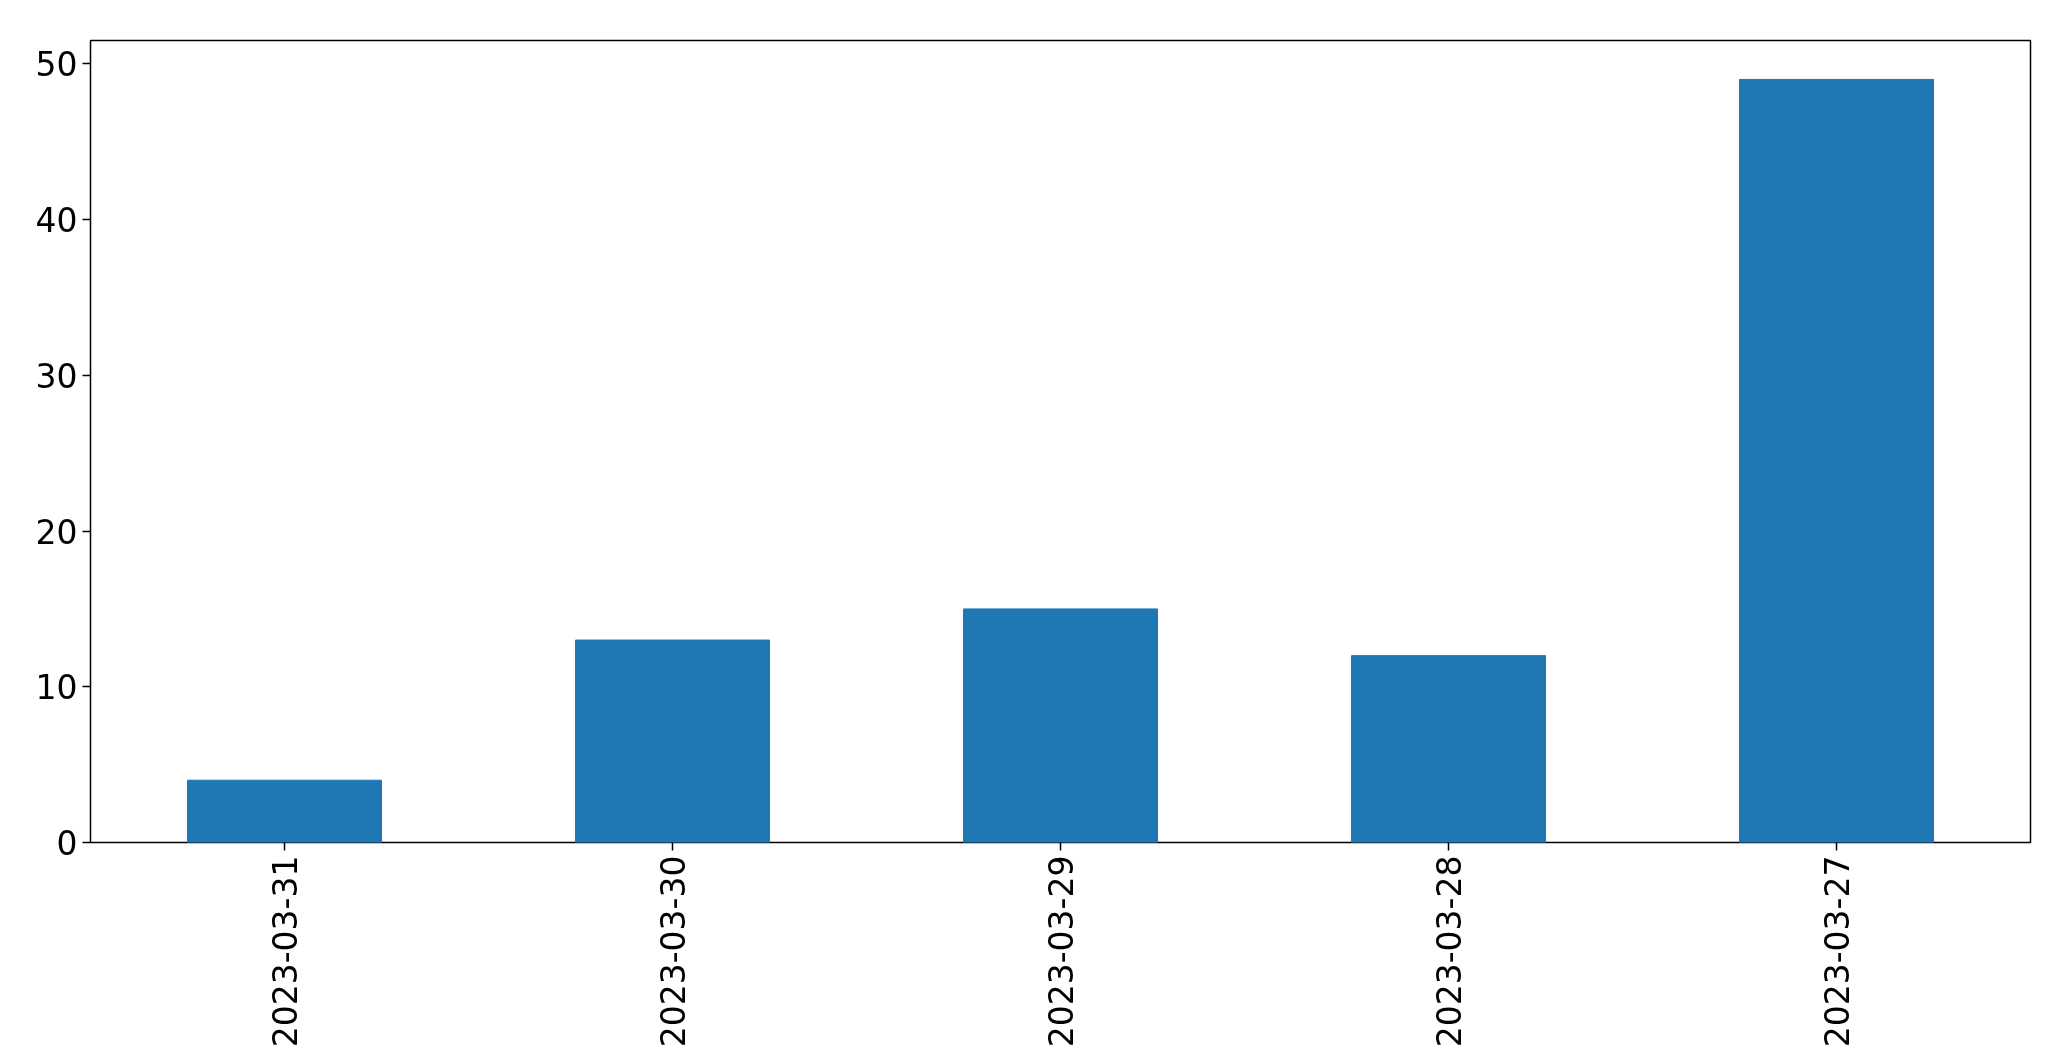 Image resolution: width=2071 pixels, height=1061 pixels. Describe the element at coordinates (1449, 951) in the screenshot. I see `x-tick-label: 2023-03-28` at that location.